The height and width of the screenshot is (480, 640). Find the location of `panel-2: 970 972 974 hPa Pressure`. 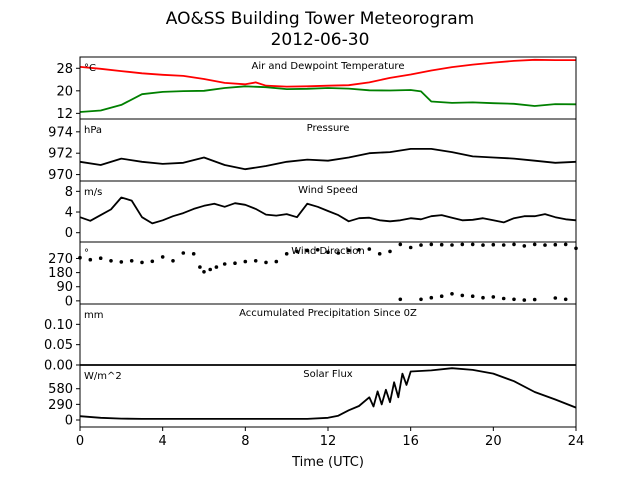

panel-2: 970 972 974 hPa Pressure is located at coordinates (312, 150).